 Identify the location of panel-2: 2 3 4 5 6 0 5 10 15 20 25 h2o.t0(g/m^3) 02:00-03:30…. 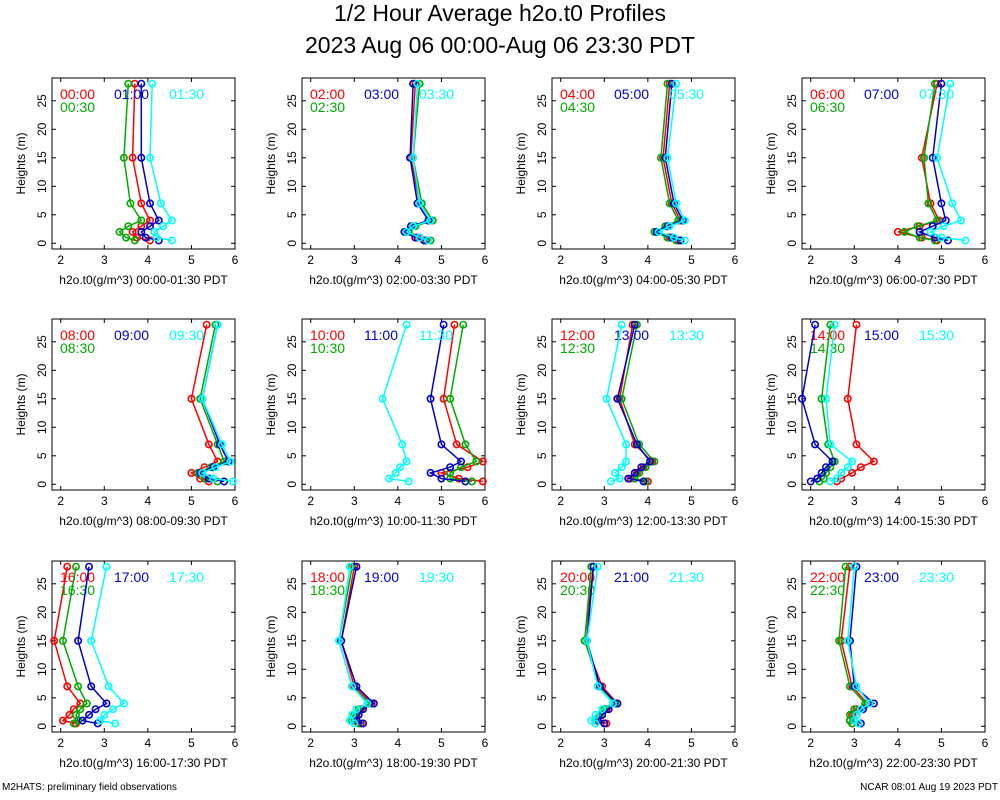
(376, 182).